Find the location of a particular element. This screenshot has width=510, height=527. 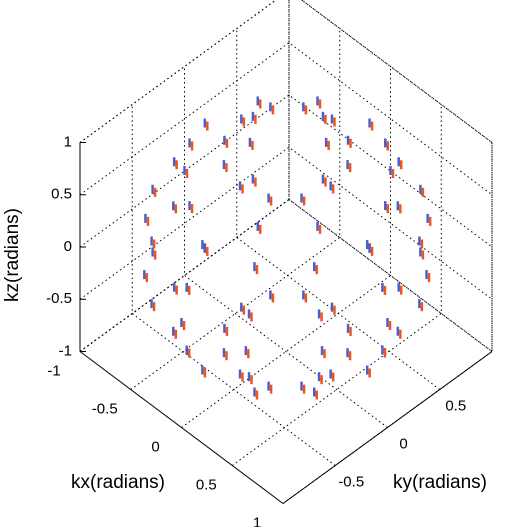

y-axis is located at coordinates (387, 427).